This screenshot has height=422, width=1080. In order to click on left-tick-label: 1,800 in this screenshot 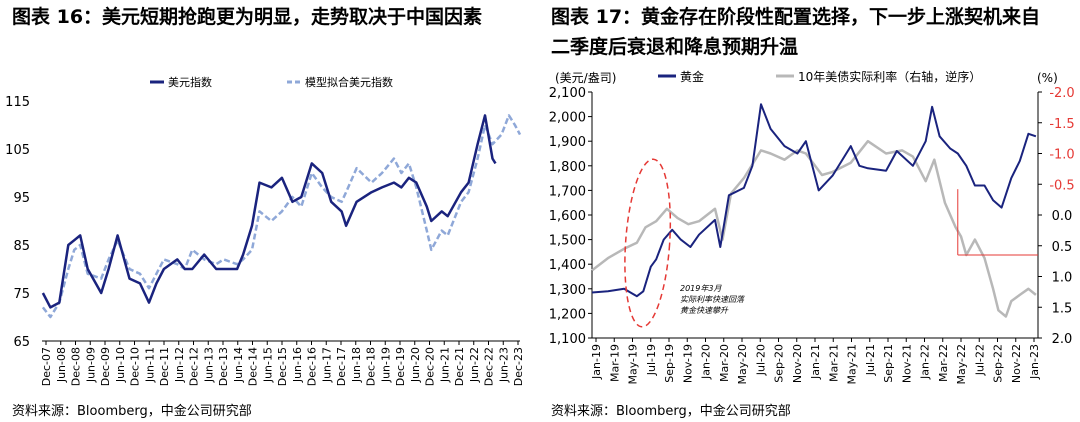, I will do `click(567, 167)`.